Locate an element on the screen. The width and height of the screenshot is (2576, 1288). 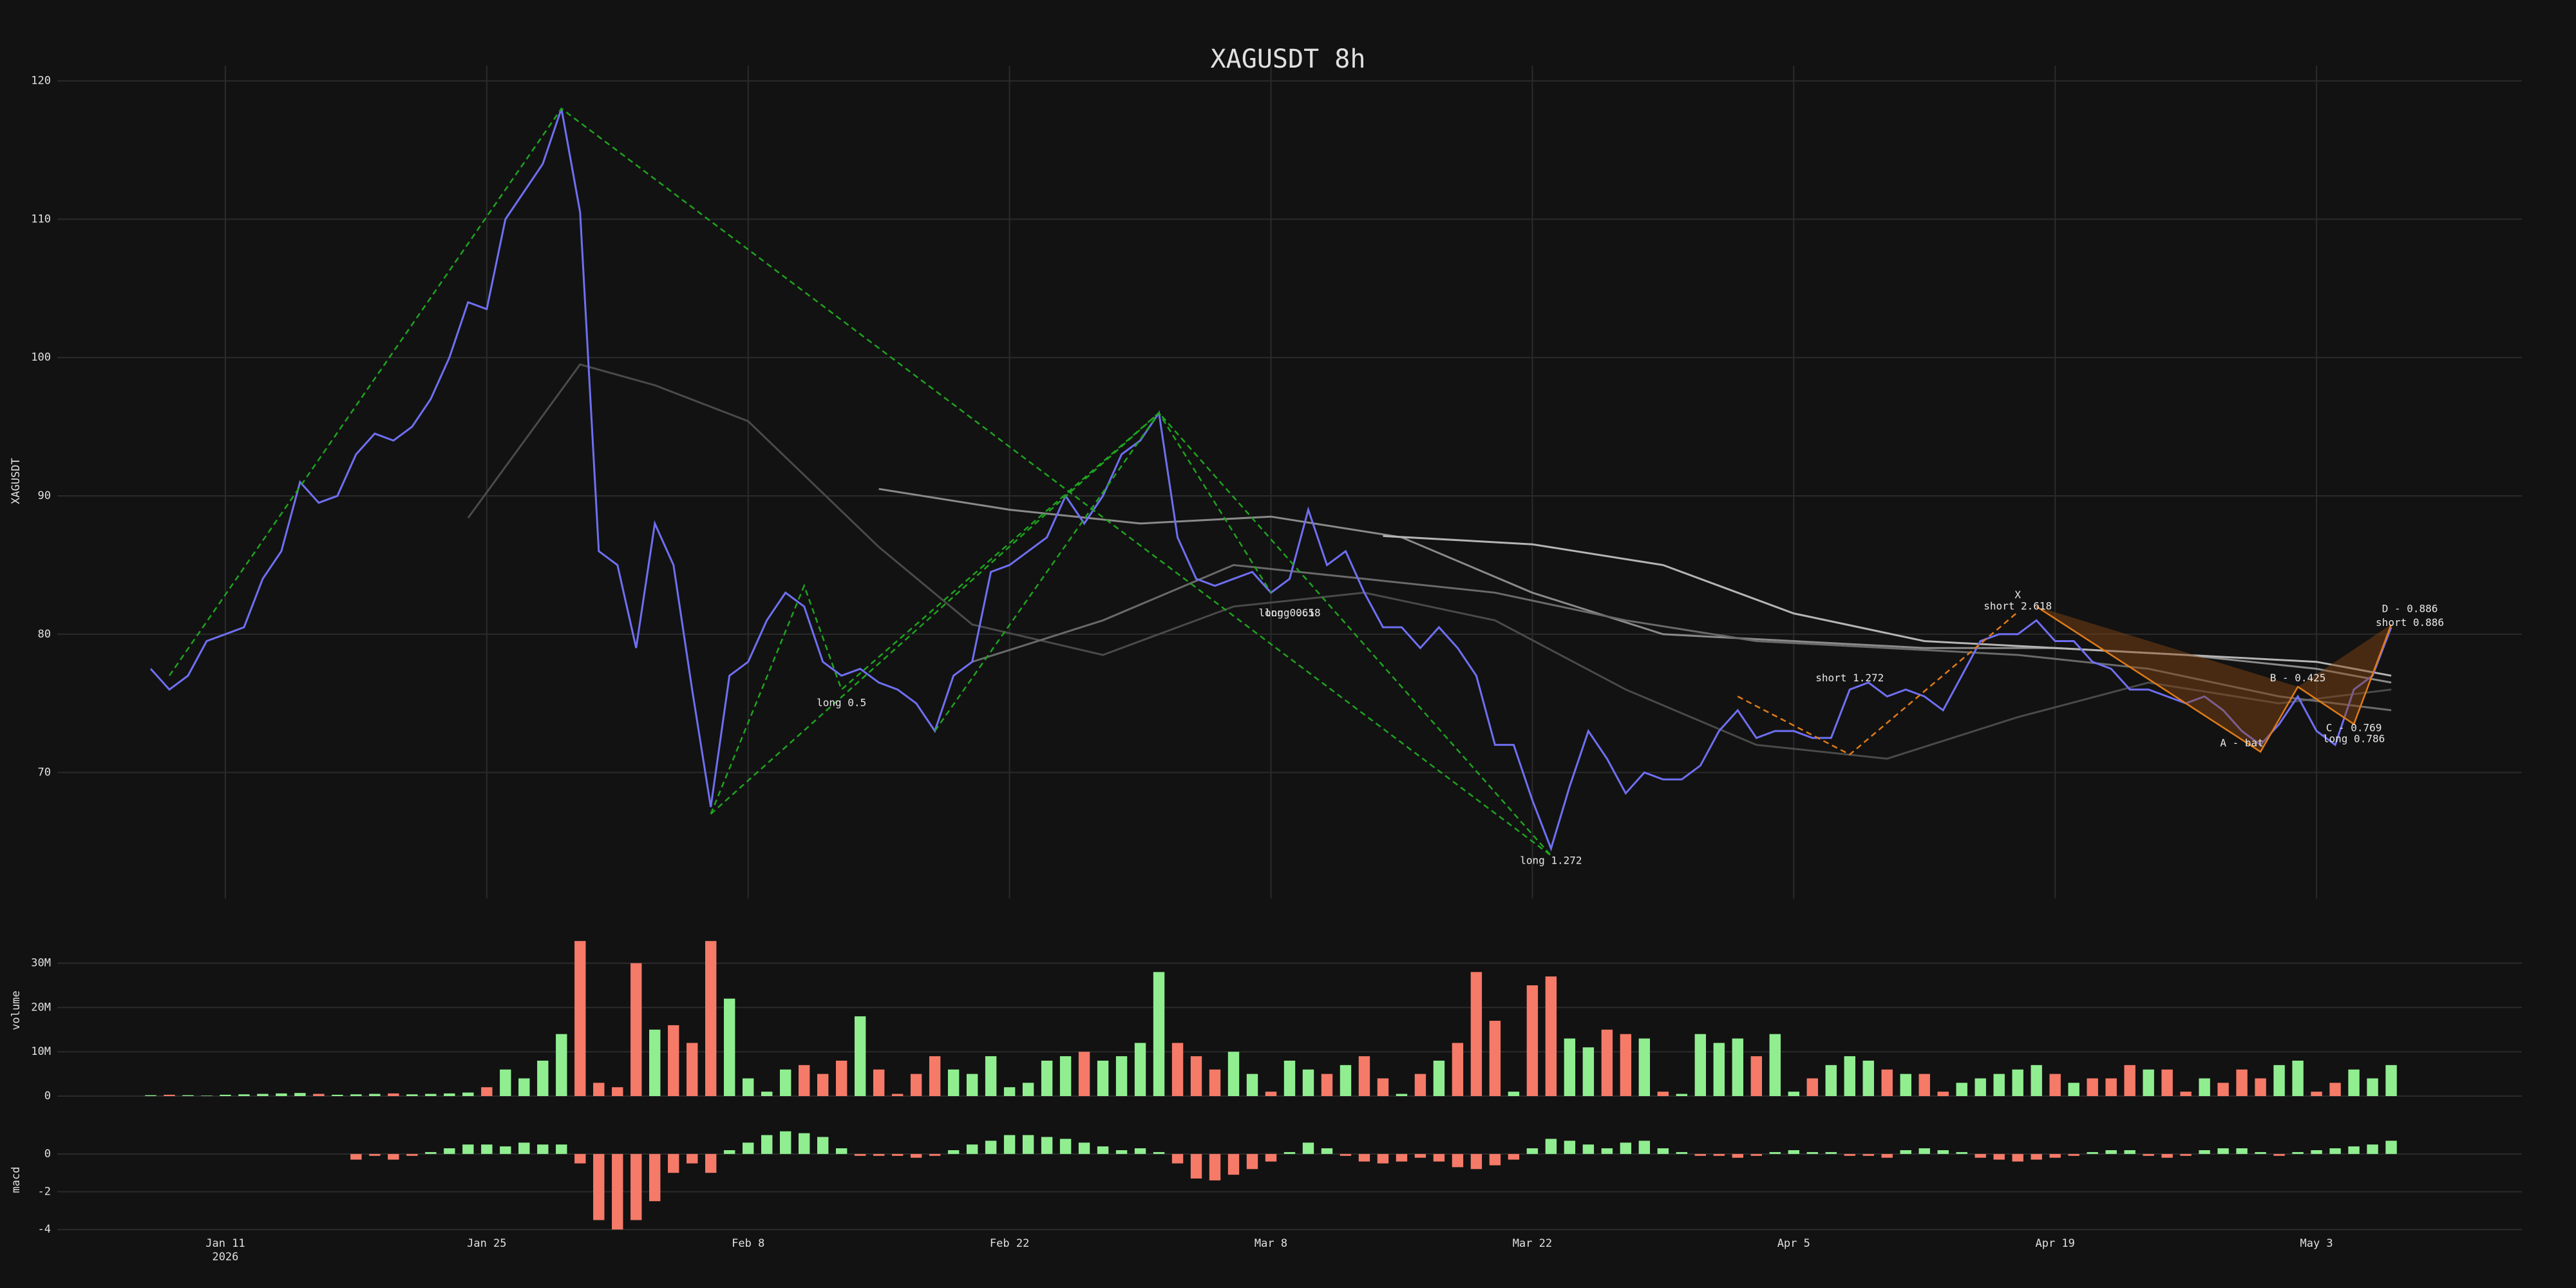
annotation: B - 0.425 is located at coordinates (2298, 678).